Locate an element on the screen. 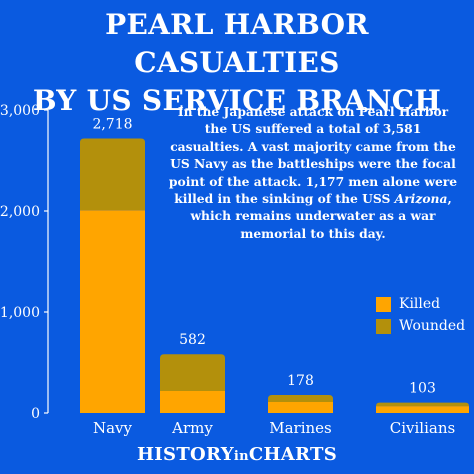 This screenshot has height=474, width=474. legend-label-wounded: Wounded is located at coordinates (432, 326).